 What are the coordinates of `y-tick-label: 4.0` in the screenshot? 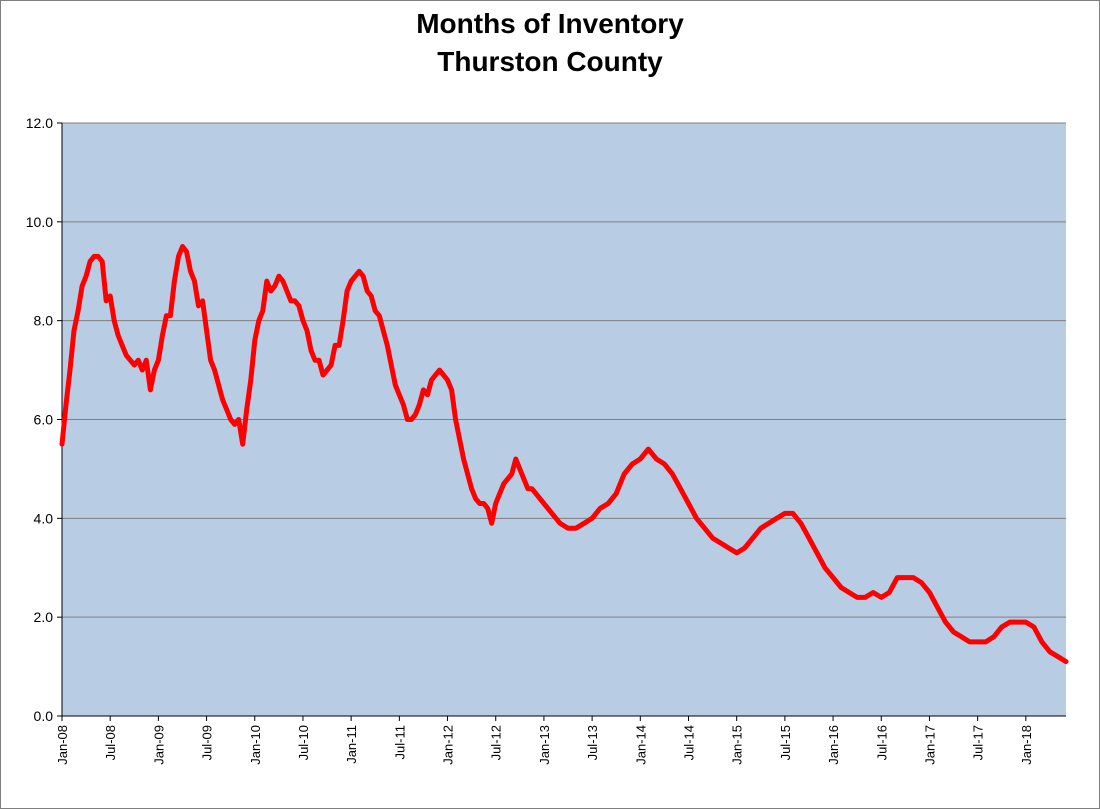 It's located at (44, 518).